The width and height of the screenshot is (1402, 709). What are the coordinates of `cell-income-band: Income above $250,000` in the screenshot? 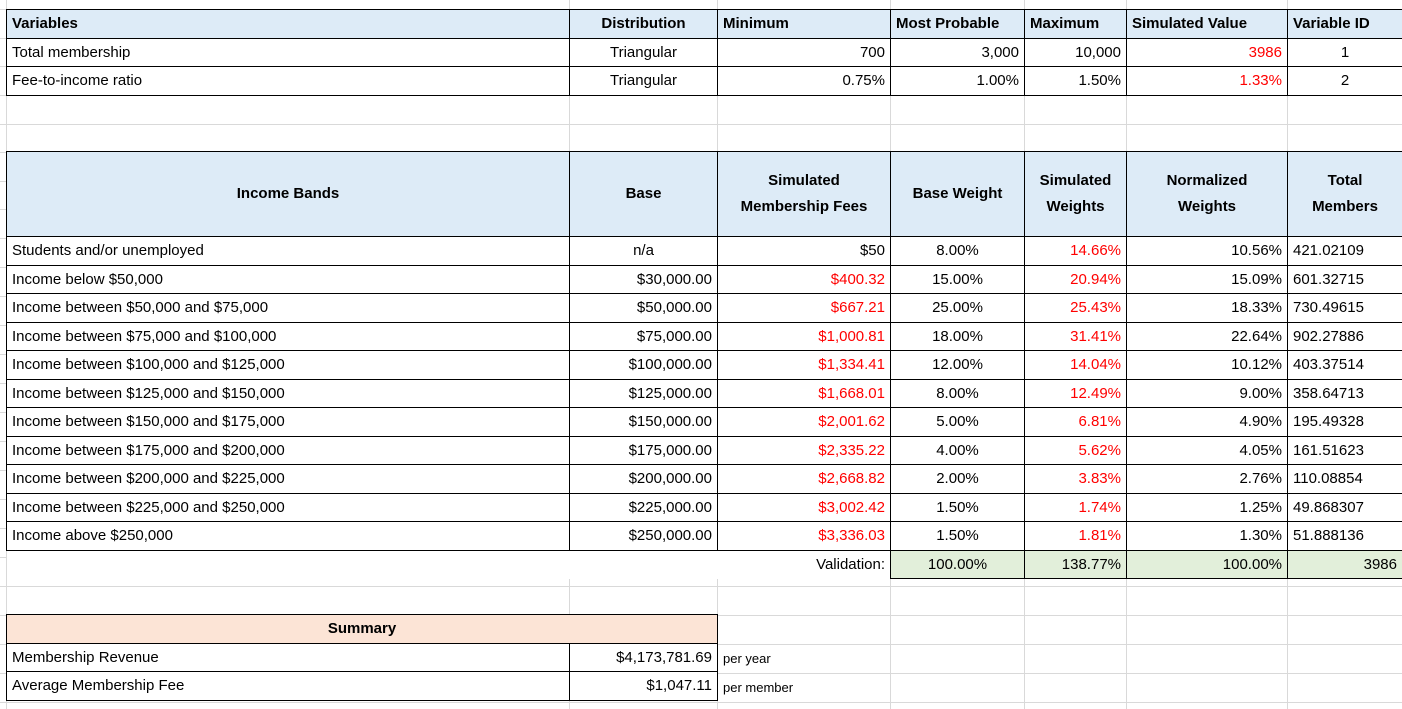 It's located at (288, 536).